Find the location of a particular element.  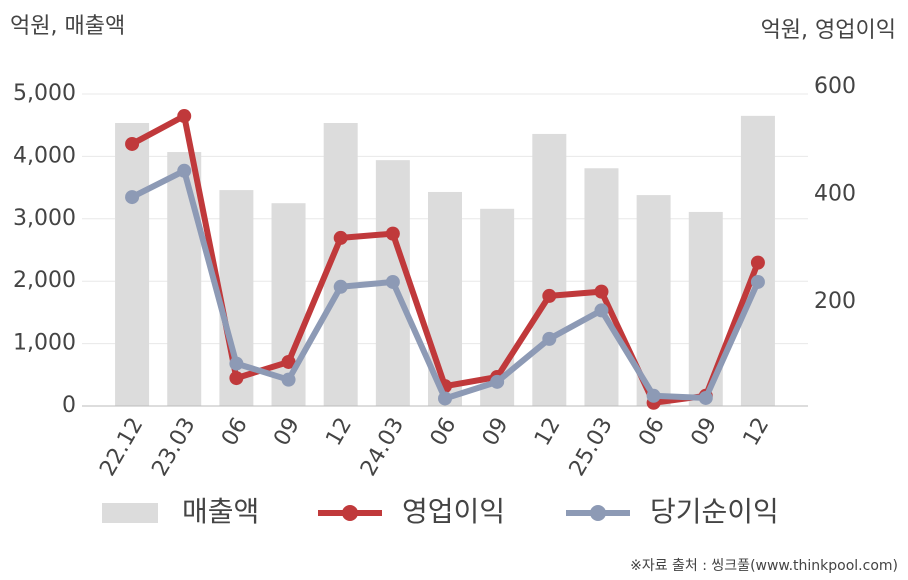

source: ※자료 출처 : 씽크풀(www.thinkpool.com) is located at coordinates (764, 566).